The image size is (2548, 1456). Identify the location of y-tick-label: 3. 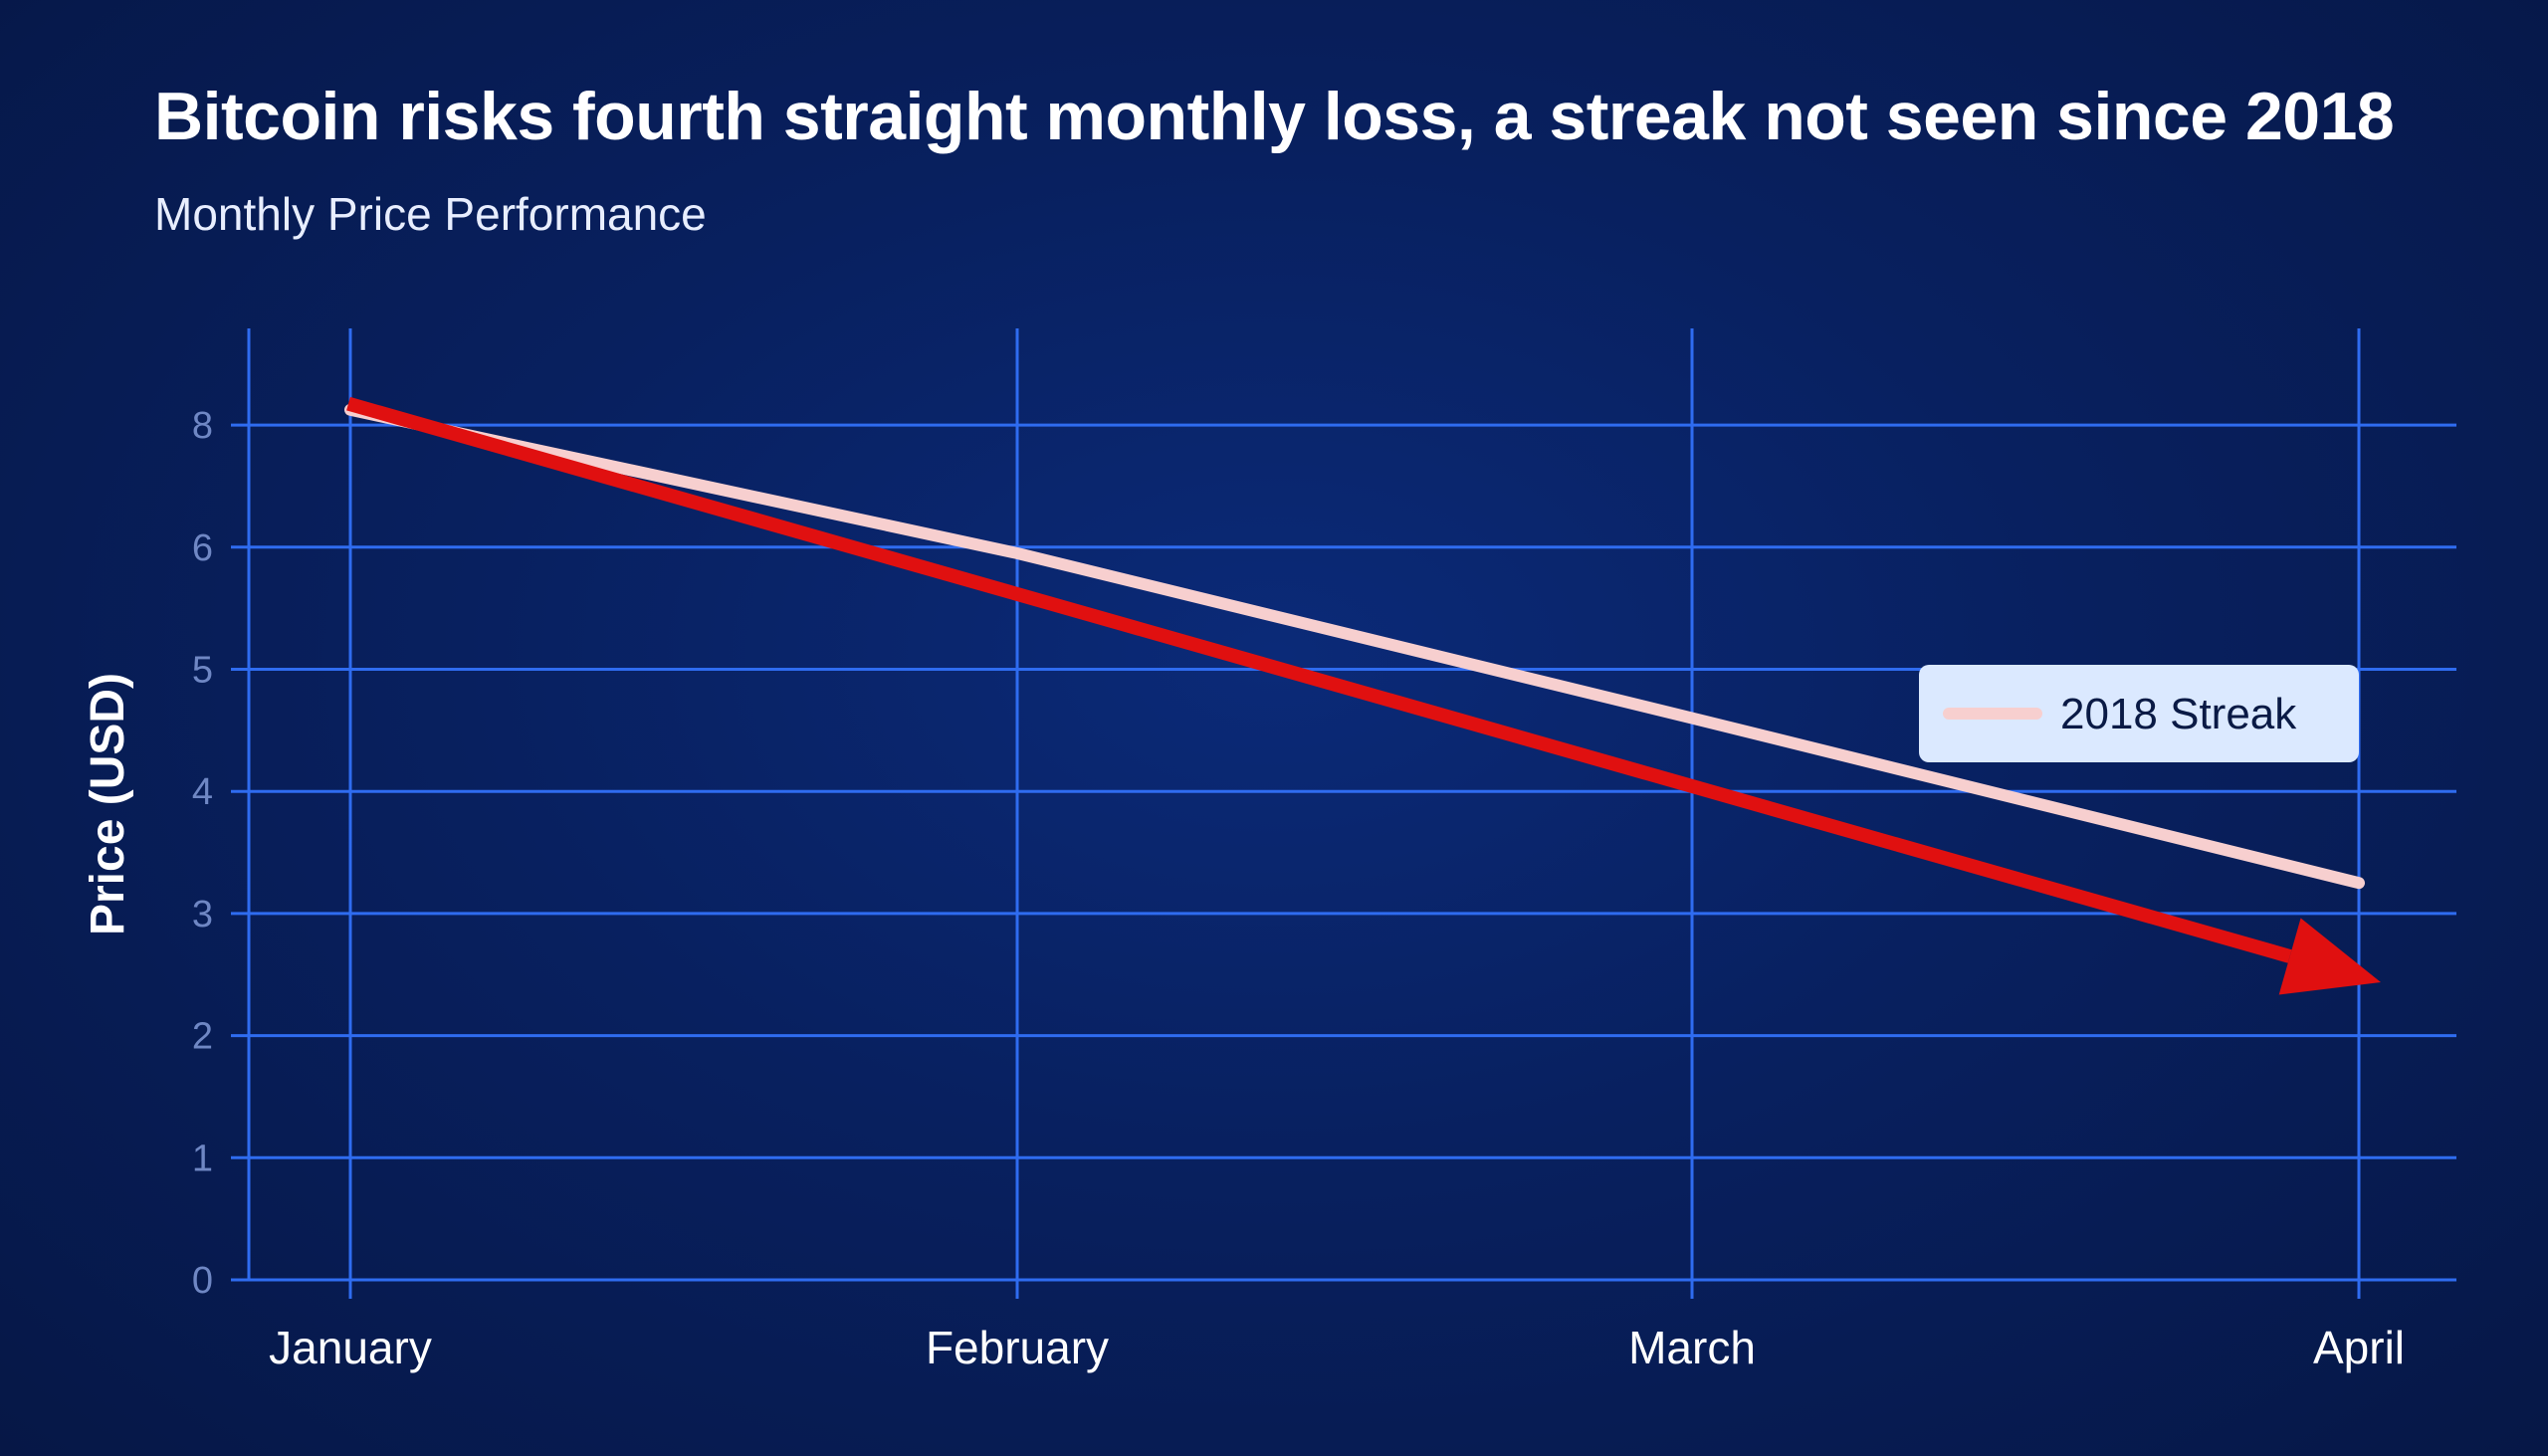
(202, 915).